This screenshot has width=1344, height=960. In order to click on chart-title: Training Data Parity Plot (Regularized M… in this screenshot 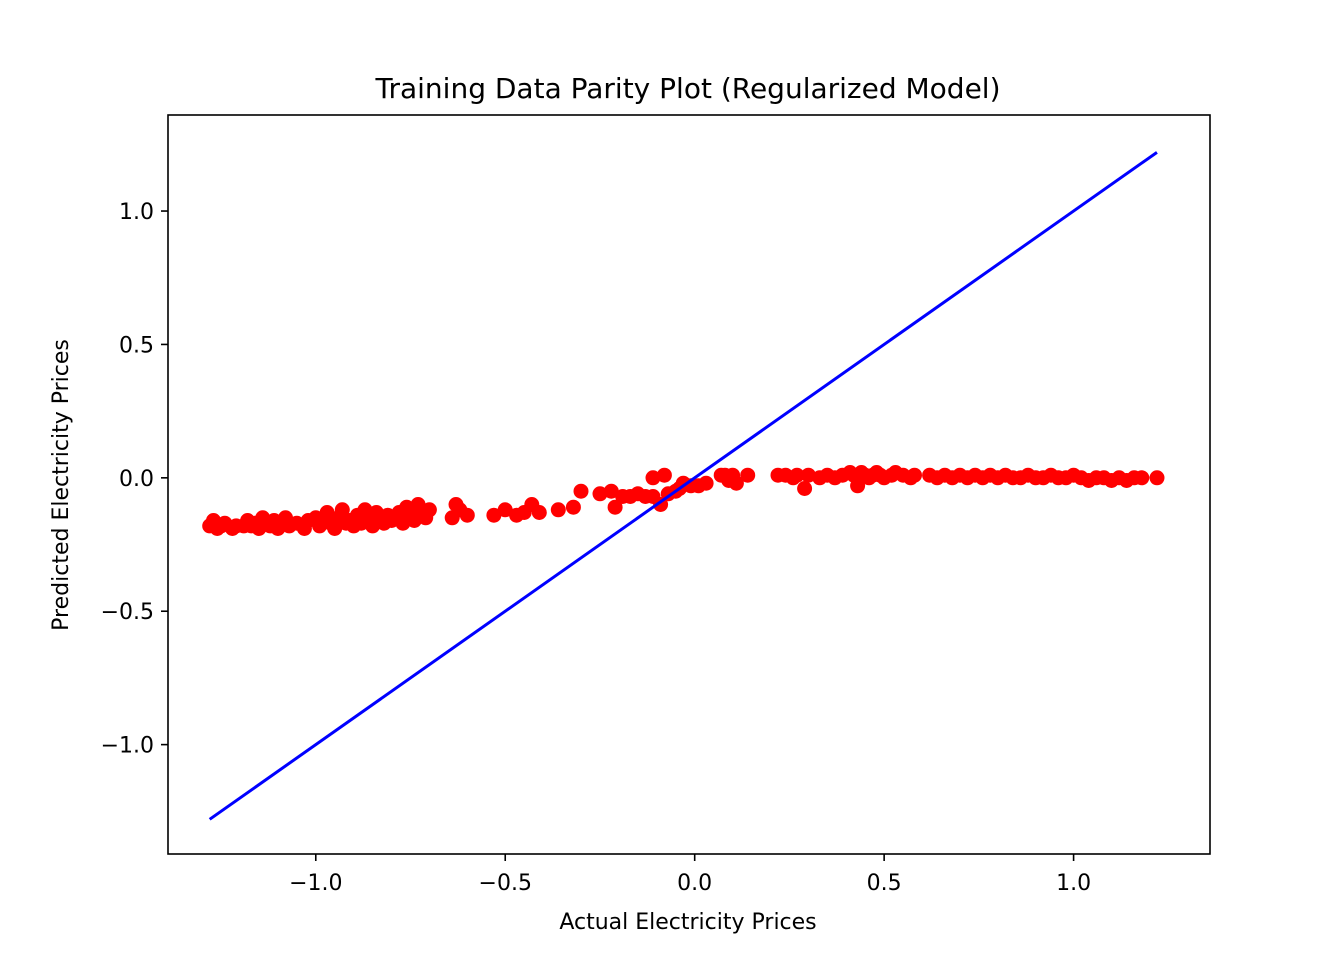, I will do `click(687, 88)`.